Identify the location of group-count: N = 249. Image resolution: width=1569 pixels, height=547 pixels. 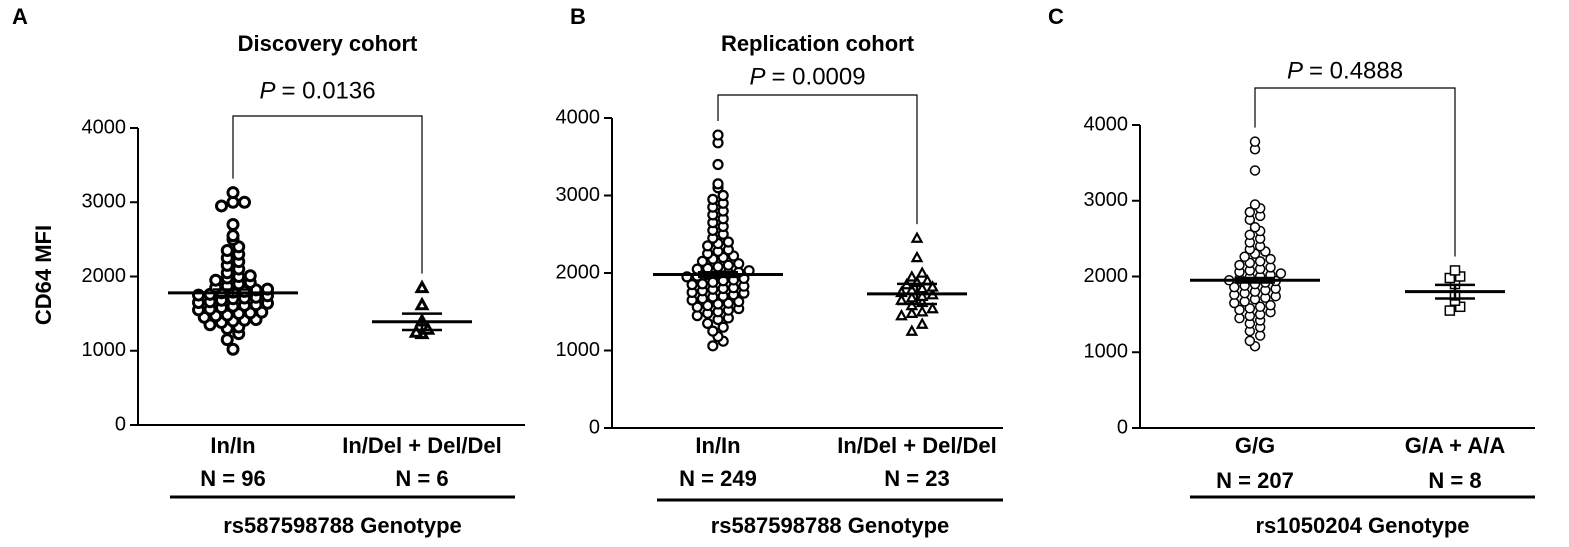
(718, 478).